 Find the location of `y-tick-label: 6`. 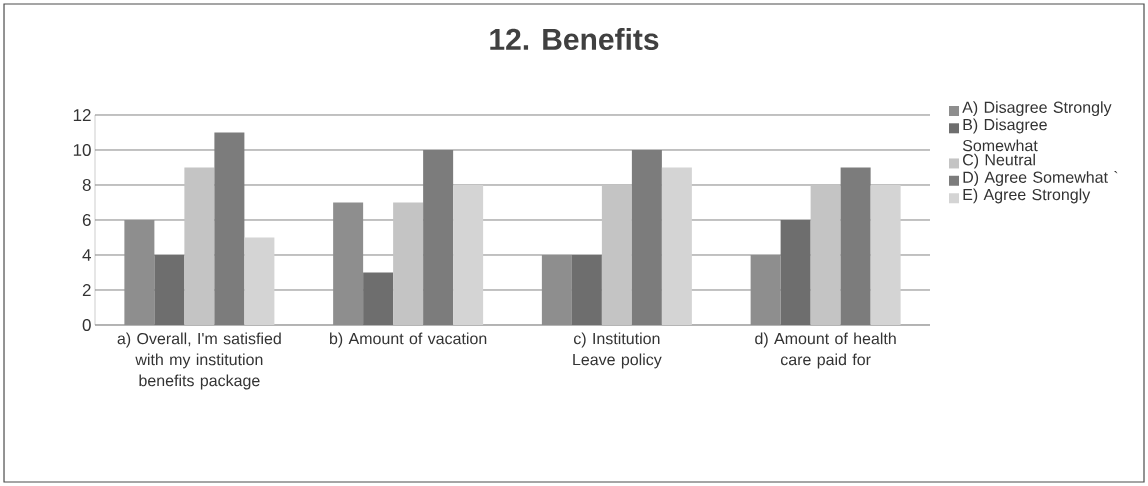

y-tick-label: 6 is located at coordinates (86, 220).